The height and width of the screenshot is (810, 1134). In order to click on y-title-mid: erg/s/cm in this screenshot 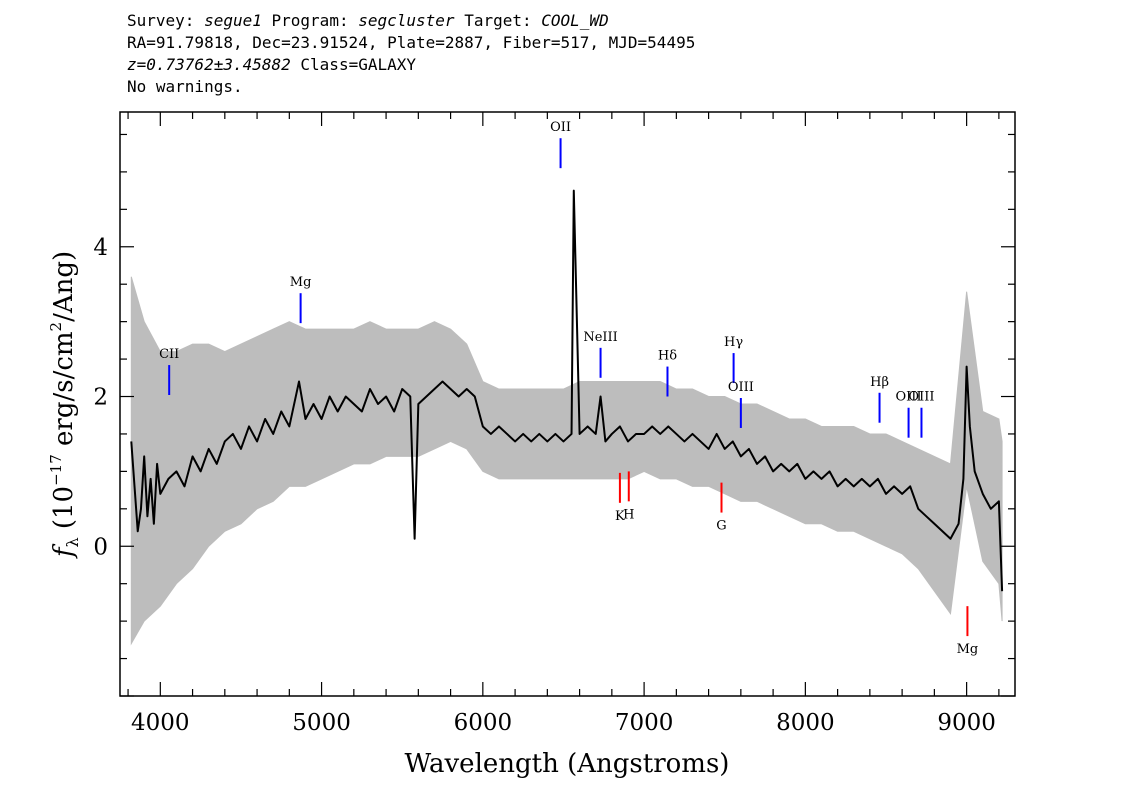, I will do `click(64, 392)`.